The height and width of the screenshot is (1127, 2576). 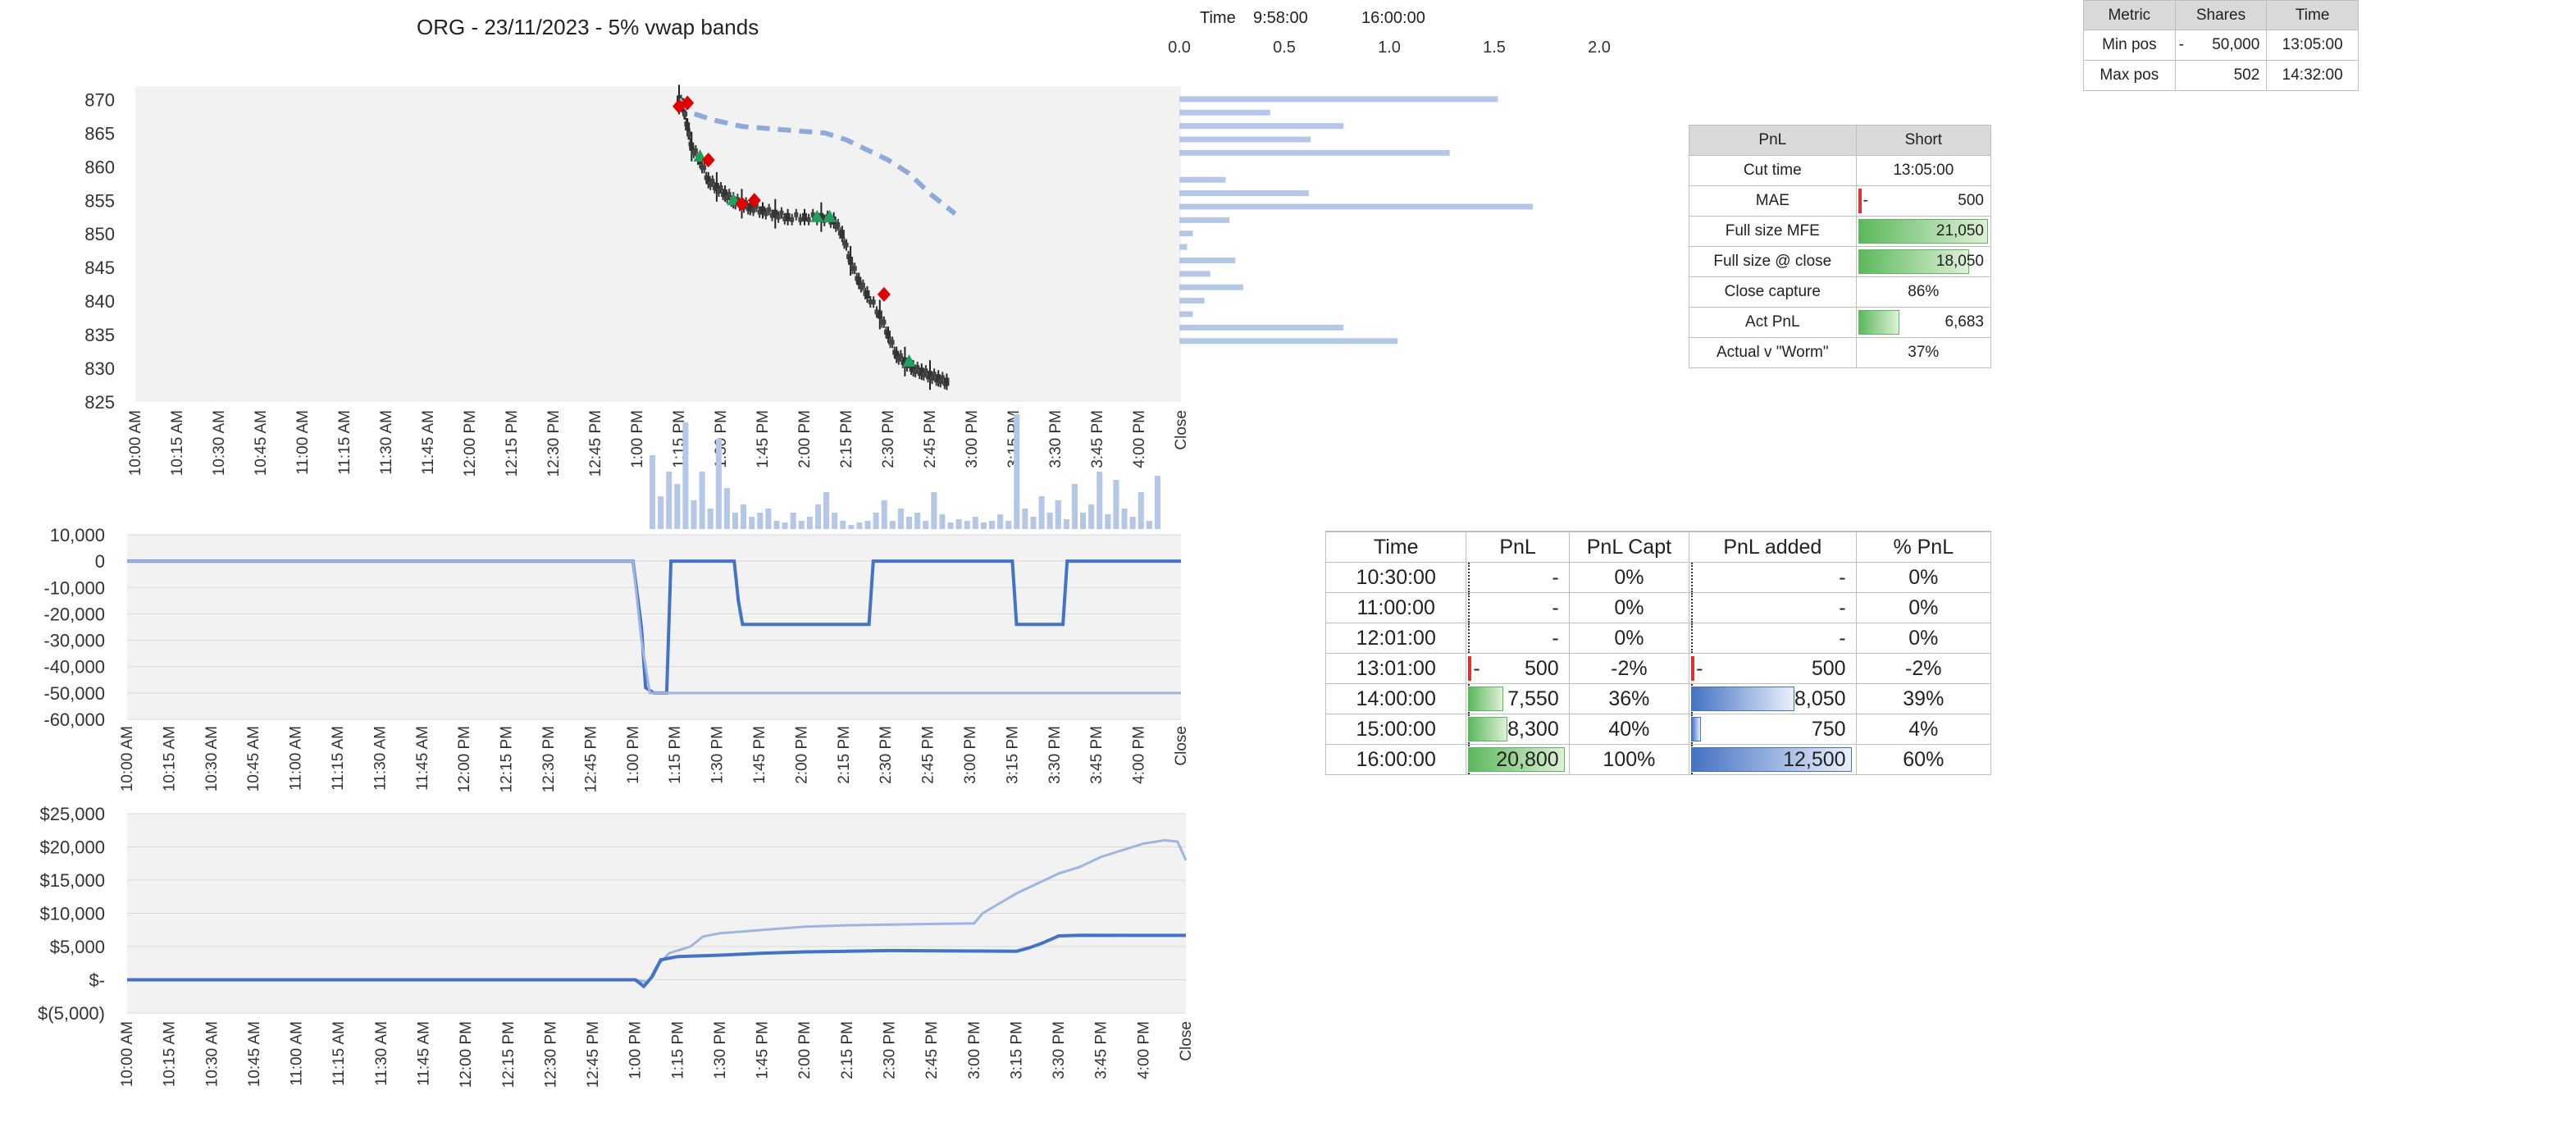 What do you see at coordinates (99, 133) in the screenshot?
I see `y-tick-label: 865` at bounding box center [99, 133].